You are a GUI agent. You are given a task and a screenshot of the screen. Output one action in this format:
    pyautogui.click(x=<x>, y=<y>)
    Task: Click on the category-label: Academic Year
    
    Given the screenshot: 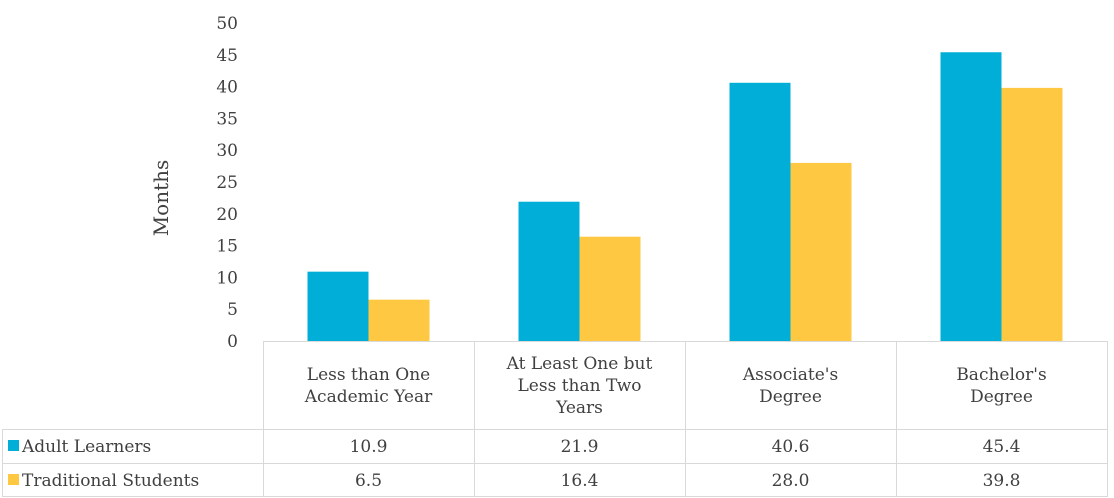 What is the action you would take?
    pyautogui.click(x=368, y=397)
    